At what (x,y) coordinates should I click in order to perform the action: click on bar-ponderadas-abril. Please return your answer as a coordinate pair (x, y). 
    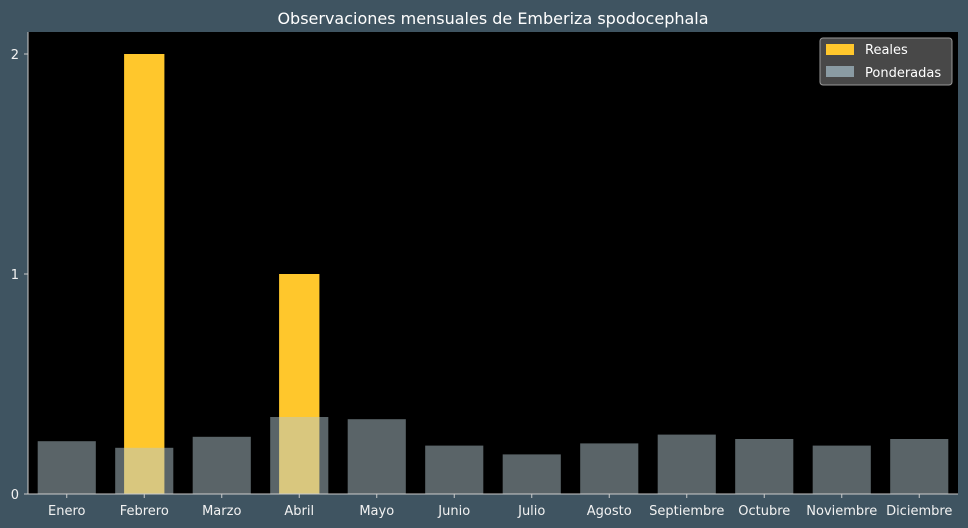
    Looking at the image, I should click on (299, 455).